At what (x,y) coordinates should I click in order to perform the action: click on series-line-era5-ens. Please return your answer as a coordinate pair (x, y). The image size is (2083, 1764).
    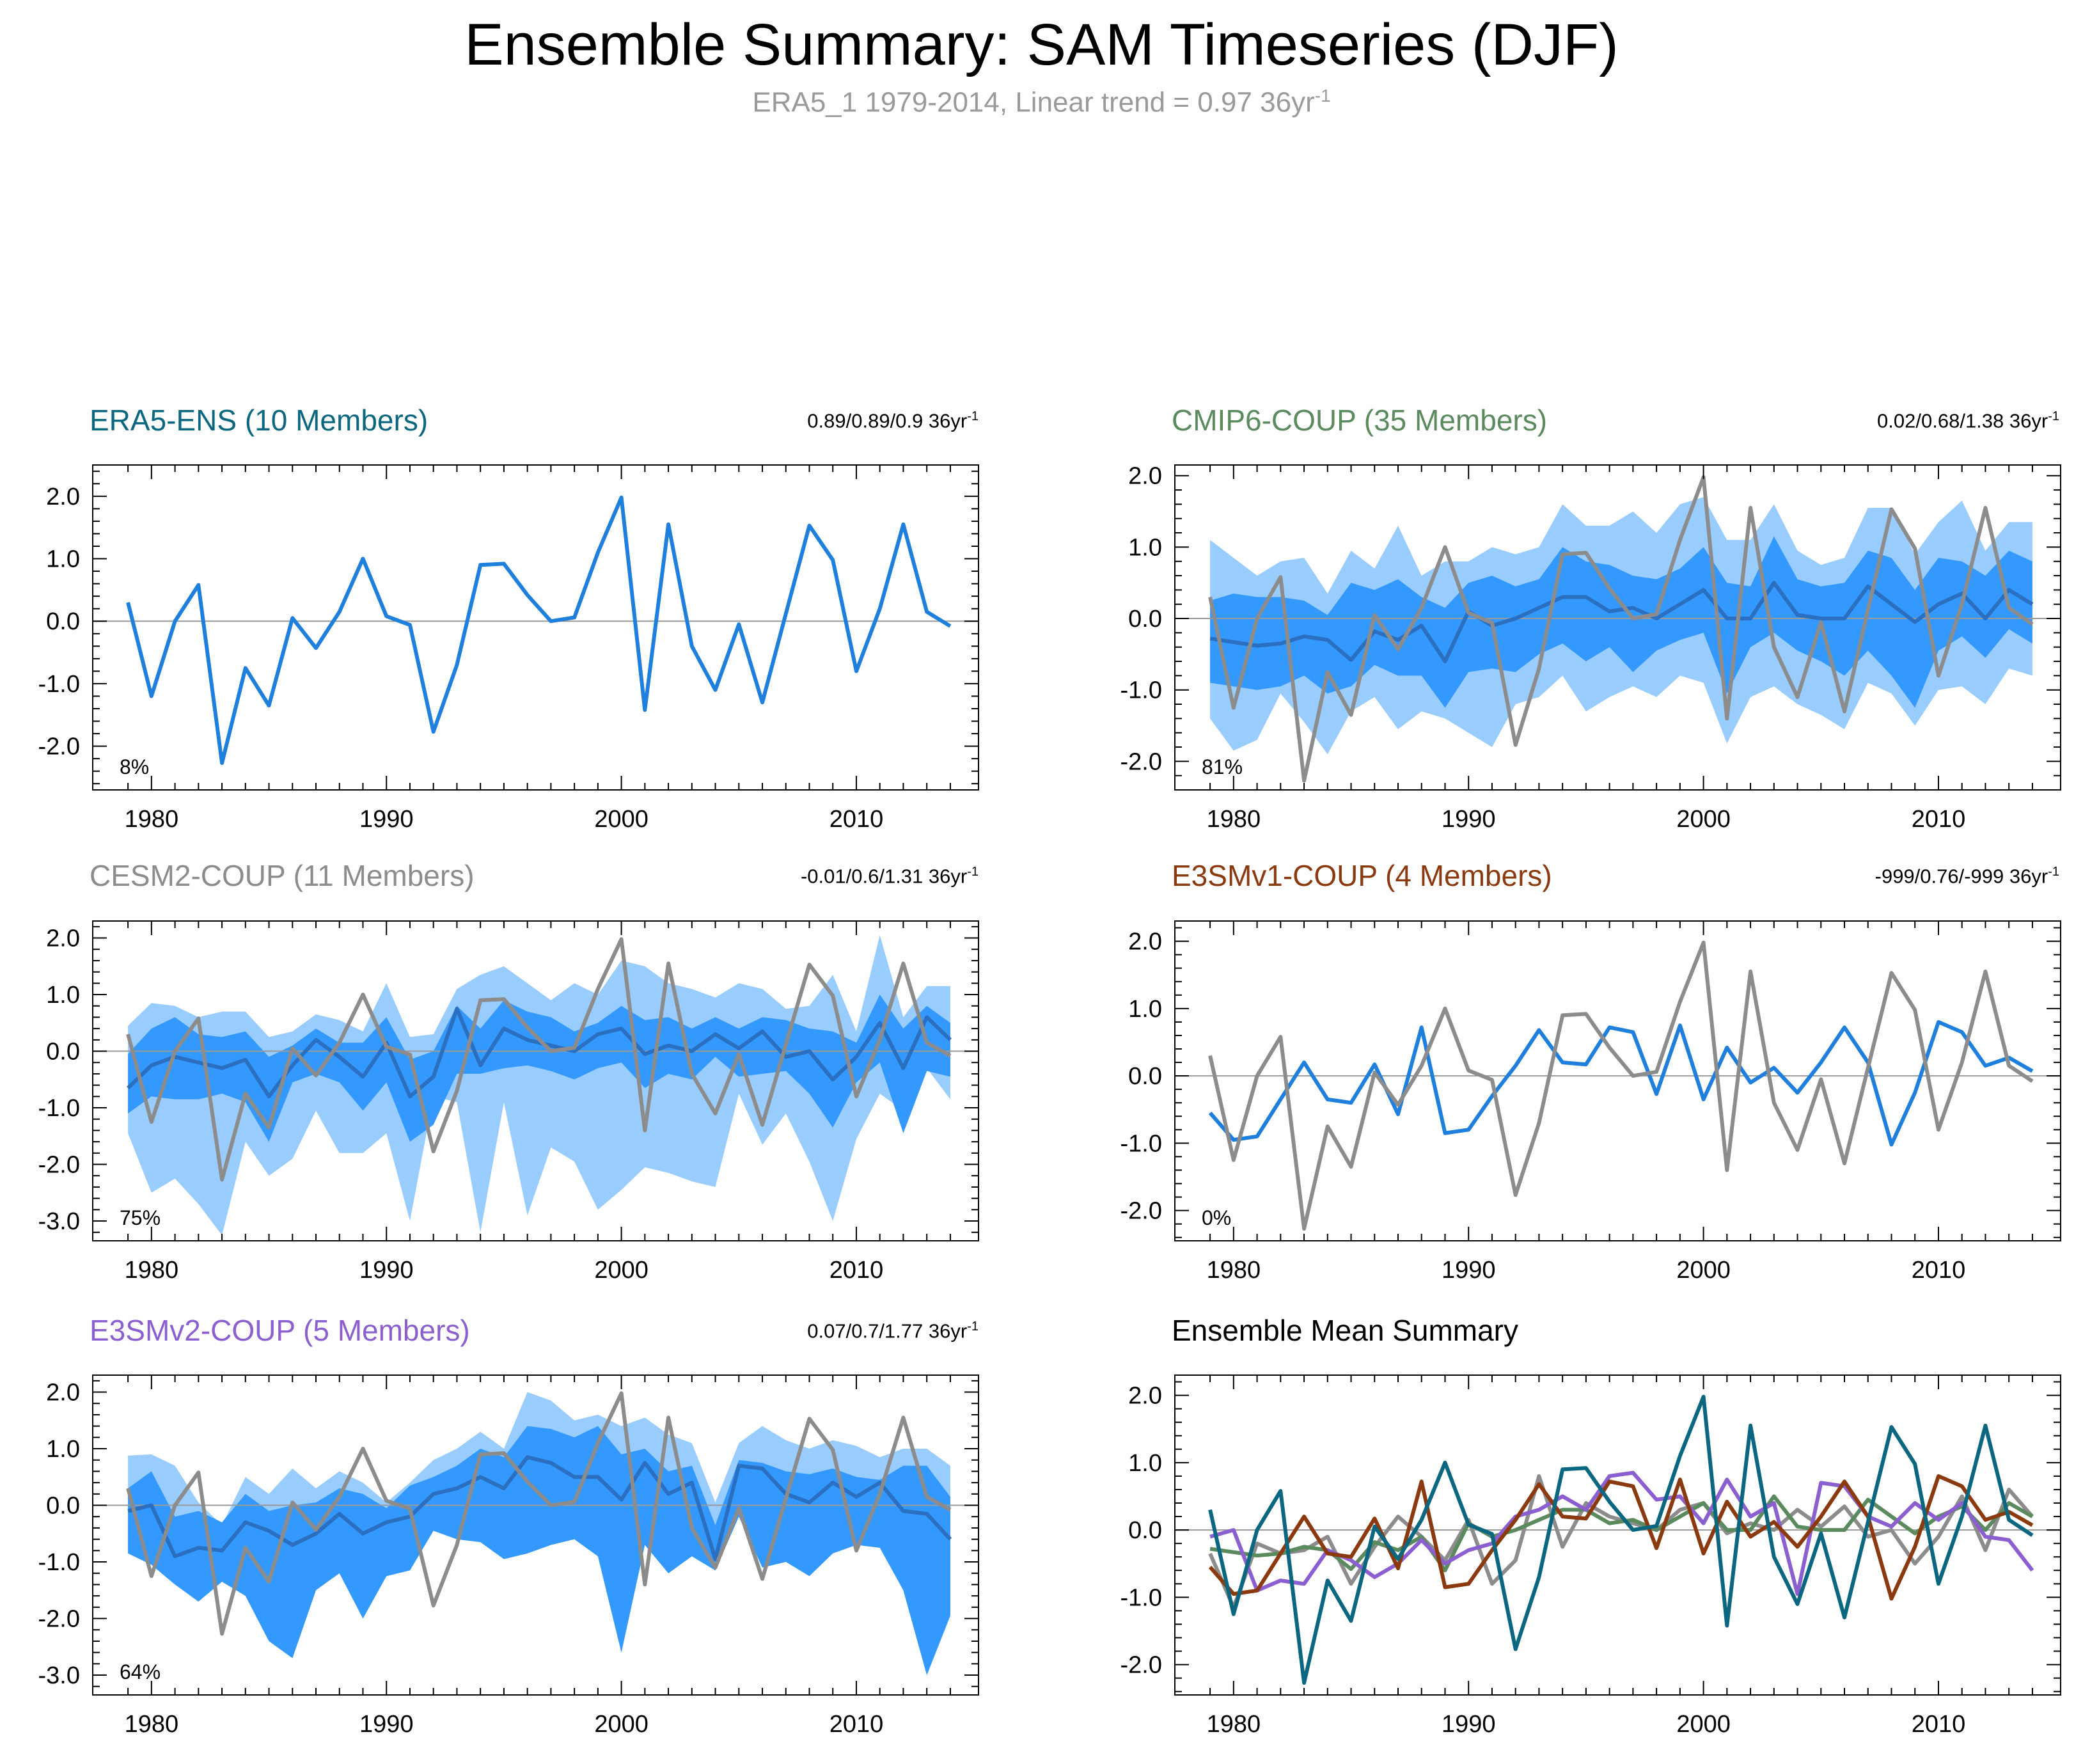
    Looking at the image, I should click on (1621, 1539).